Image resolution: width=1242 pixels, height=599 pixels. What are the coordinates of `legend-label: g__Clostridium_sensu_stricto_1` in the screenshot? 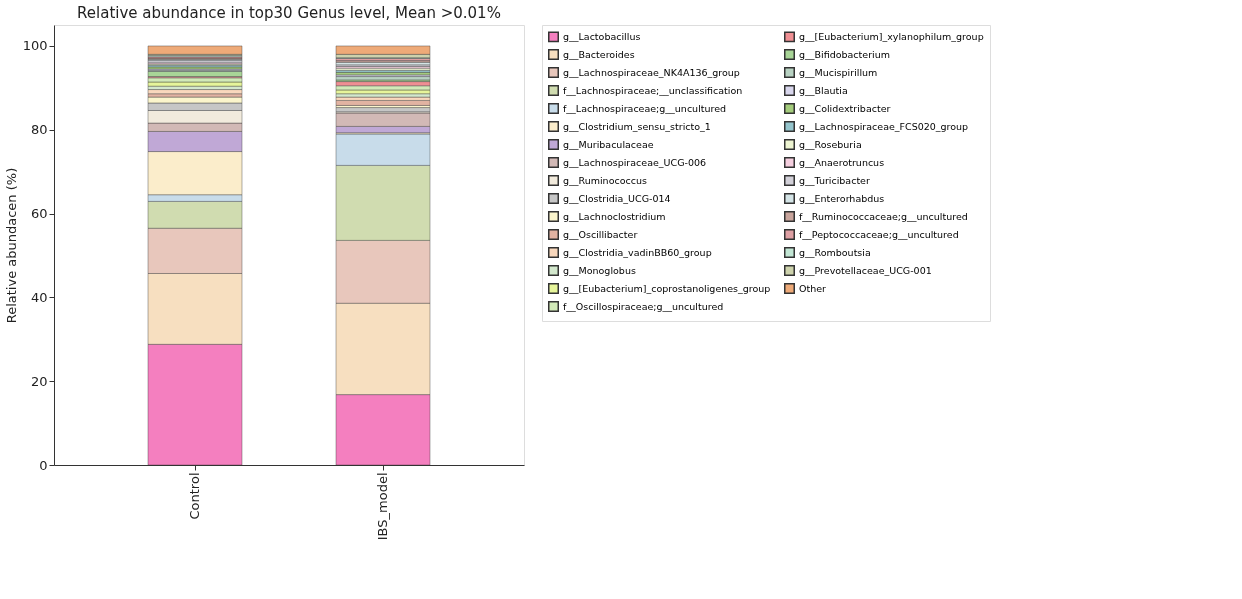 It's located at (637, 126).